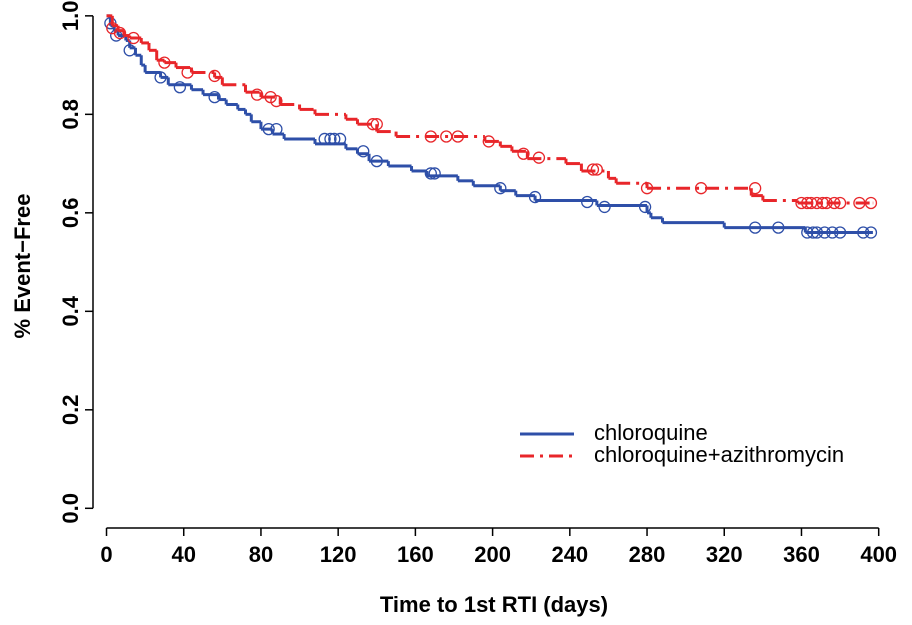 This screenshot has height=625, width=912. I want to click on y-tick-label: 0.8, so click(70, 114).